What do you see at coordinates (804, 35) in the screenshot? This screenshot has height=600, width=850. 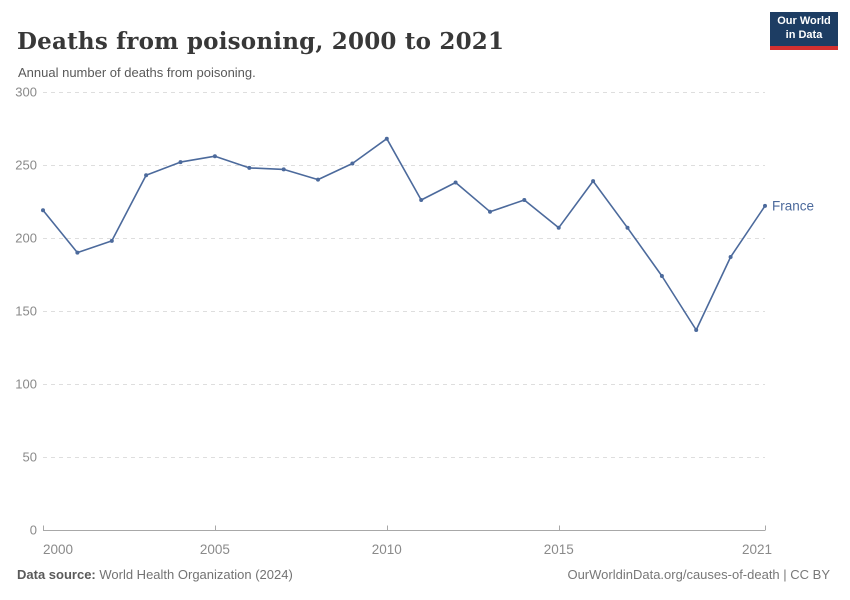 I see `owid-logo-line2: in Data` at bounding box center [804, 35].